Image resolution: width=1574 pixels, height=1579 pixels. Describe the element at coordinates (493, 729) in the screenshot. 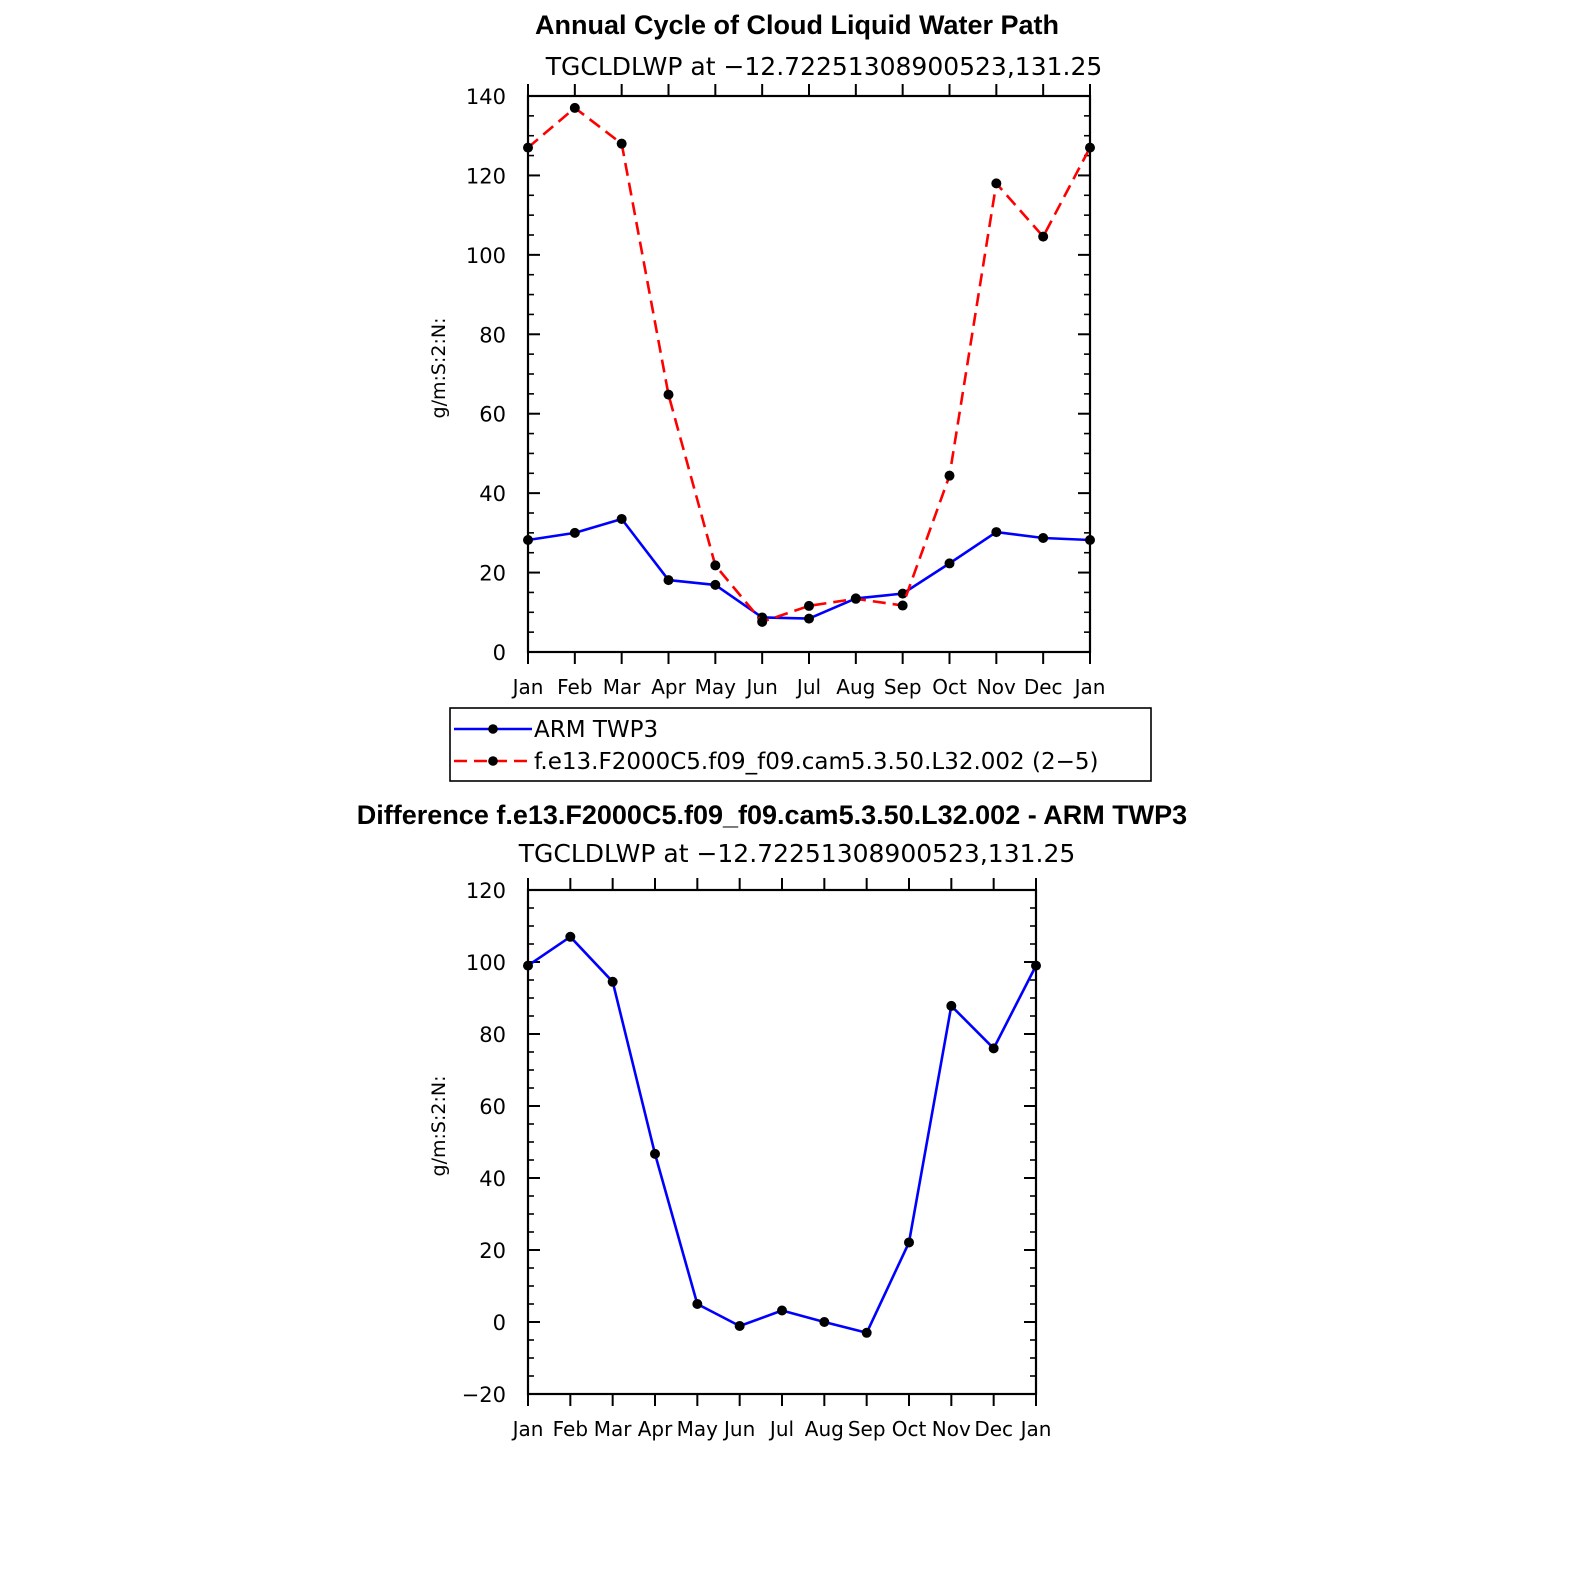

I see `legend-marker-arm-twp3` at that location.